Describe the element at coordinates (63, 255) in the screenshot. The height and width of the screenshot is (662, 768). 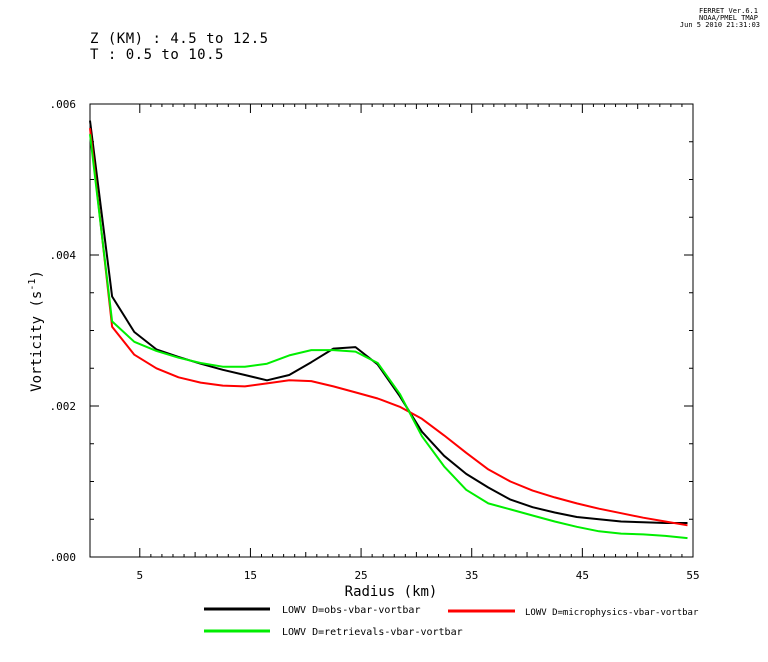
I see `y-tick-label: .004` at that location.